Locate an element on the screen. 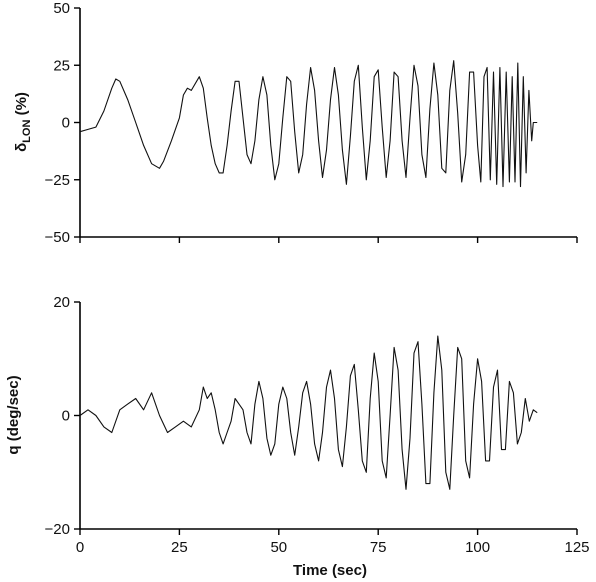 The width and height of the screenshot is (596, 582). top-y-tick-label: 0 is located at coordinates (66, 123).